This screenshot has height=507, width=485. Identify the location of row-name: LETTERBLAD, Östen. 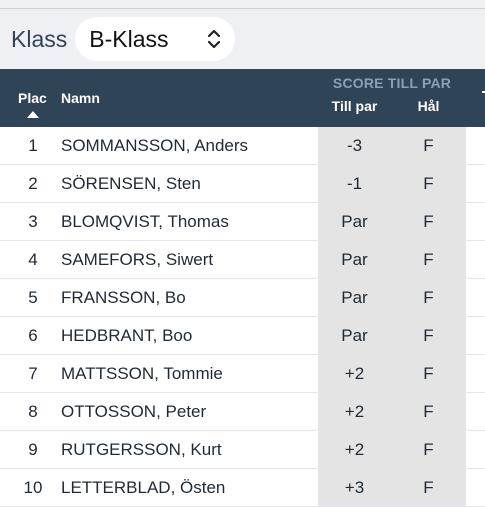
(143, 487).